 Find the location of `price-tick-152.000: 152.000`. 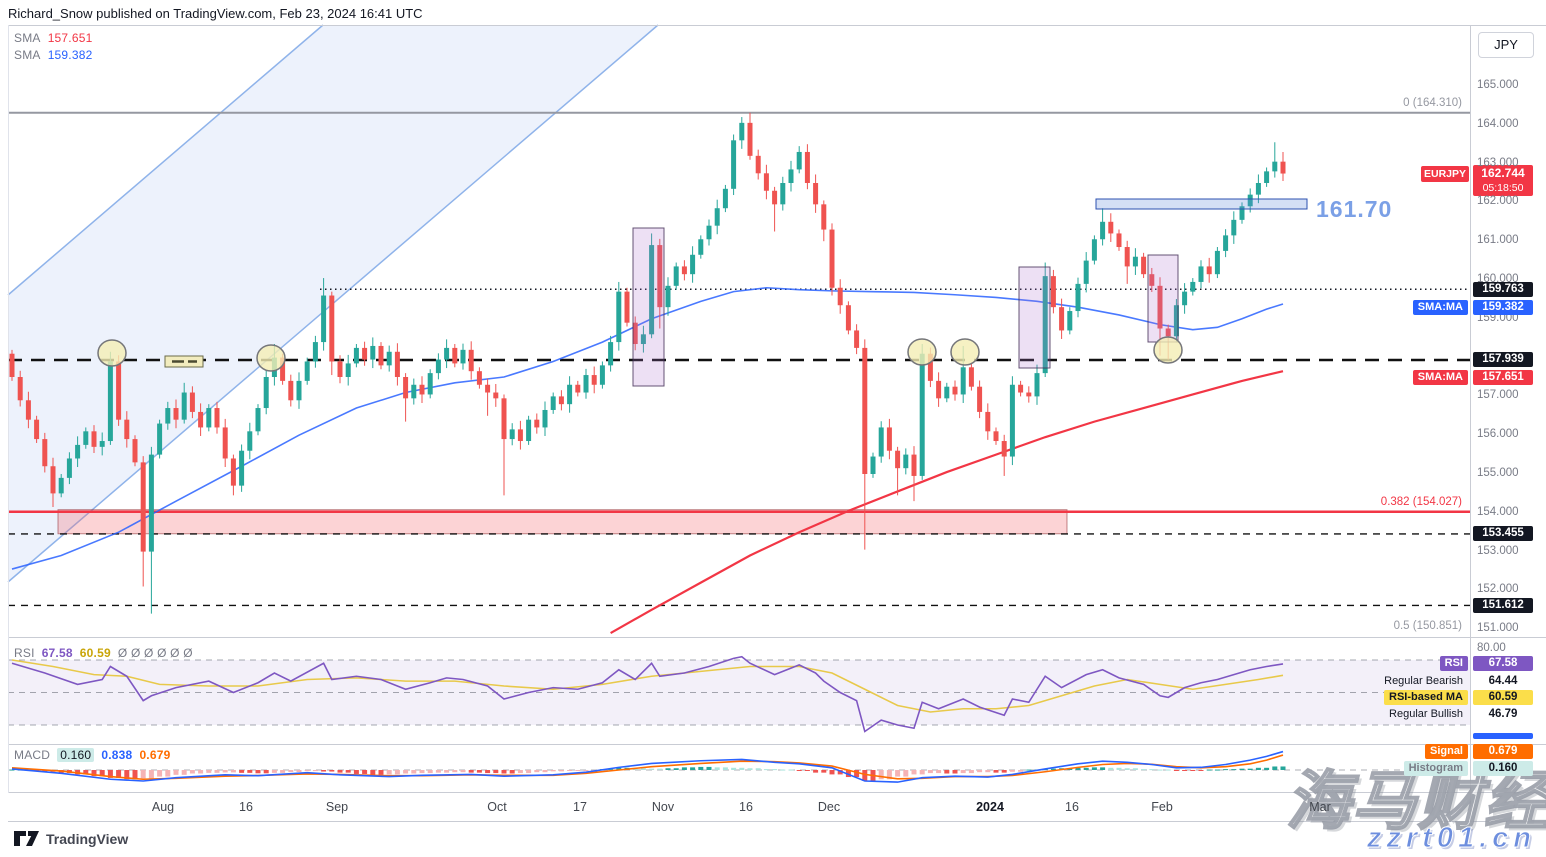

price-tick-152.000: 152.000 is located at coordinates (1498, 589).